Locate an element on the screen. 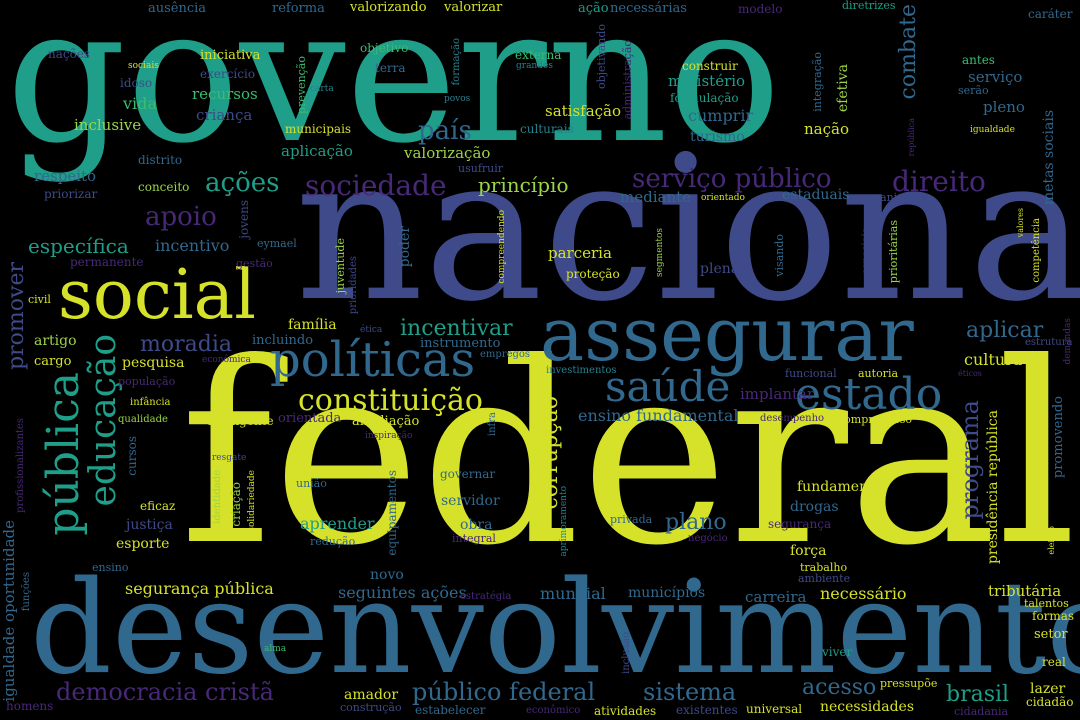  word-orientada: orientada is located at coordinates (310, 418).